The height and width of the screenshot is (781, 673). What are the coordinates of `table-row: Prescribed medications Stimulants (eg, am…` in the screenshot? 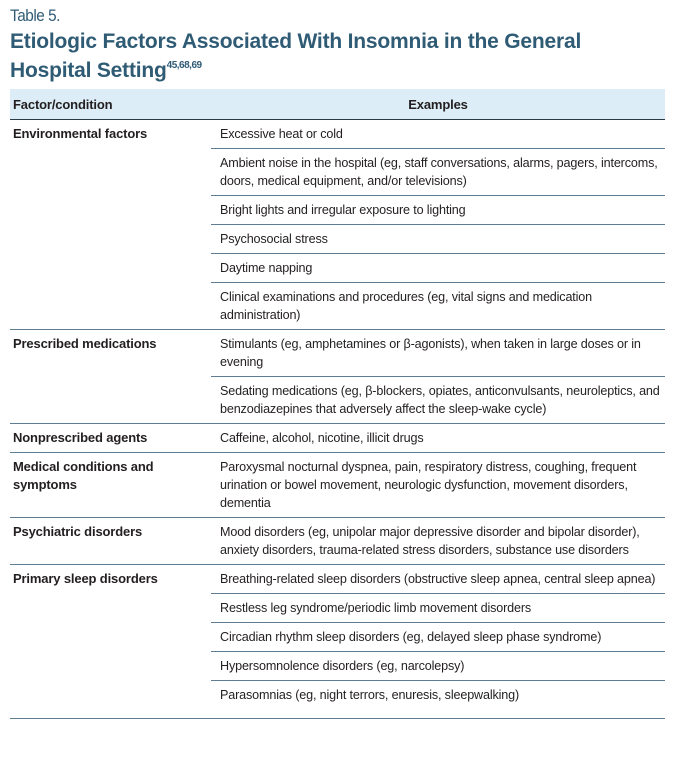 It's located at (337, 376).